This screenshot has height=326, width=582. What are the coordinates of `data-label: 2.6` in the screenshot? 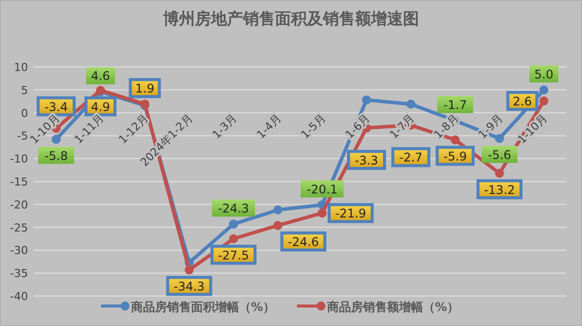 It's located at (522, 101).